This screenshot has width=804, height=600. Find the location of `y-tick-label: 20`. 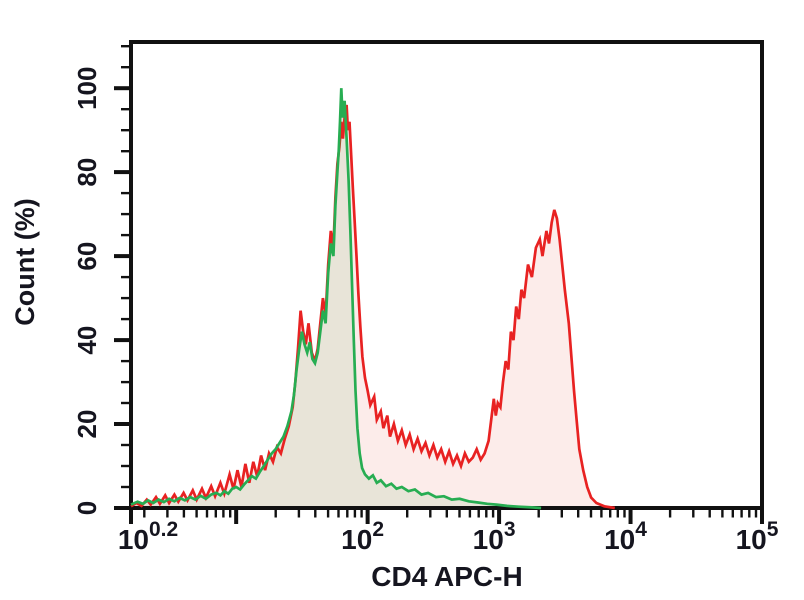

y-tick-label: 20 is located at coordinates (87, 424).